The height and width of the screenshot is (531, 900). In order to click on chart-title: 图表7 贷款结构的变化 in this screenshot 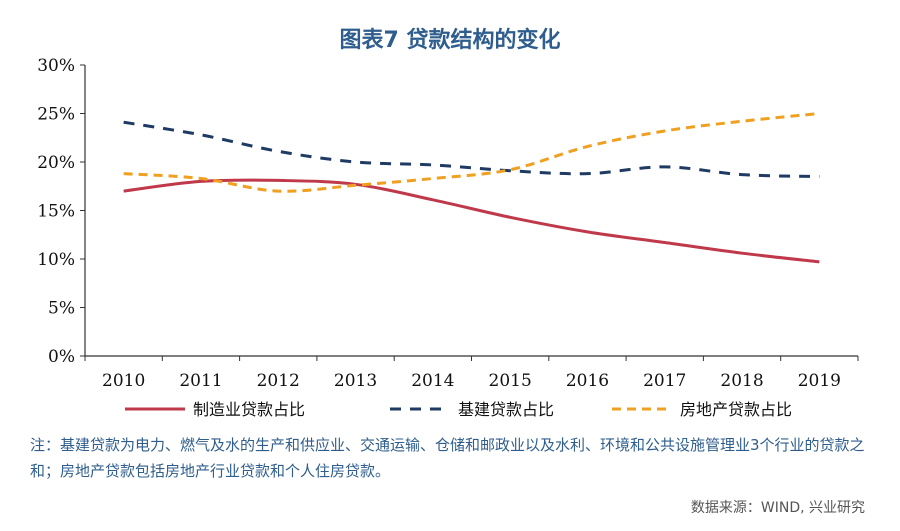, I will do `click(450, 40)`.